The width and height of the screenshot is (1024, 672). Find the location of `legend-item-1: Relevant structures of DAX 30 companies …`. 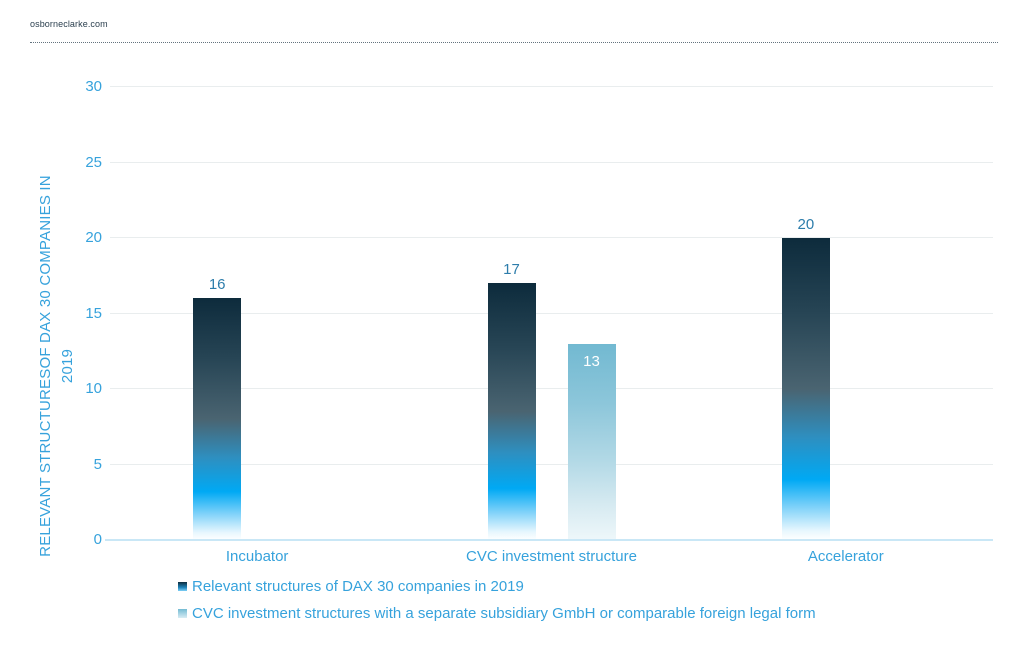

legend-item-1: Relevant structures of DAX 30 companies … is located at coordinates (497, 586).